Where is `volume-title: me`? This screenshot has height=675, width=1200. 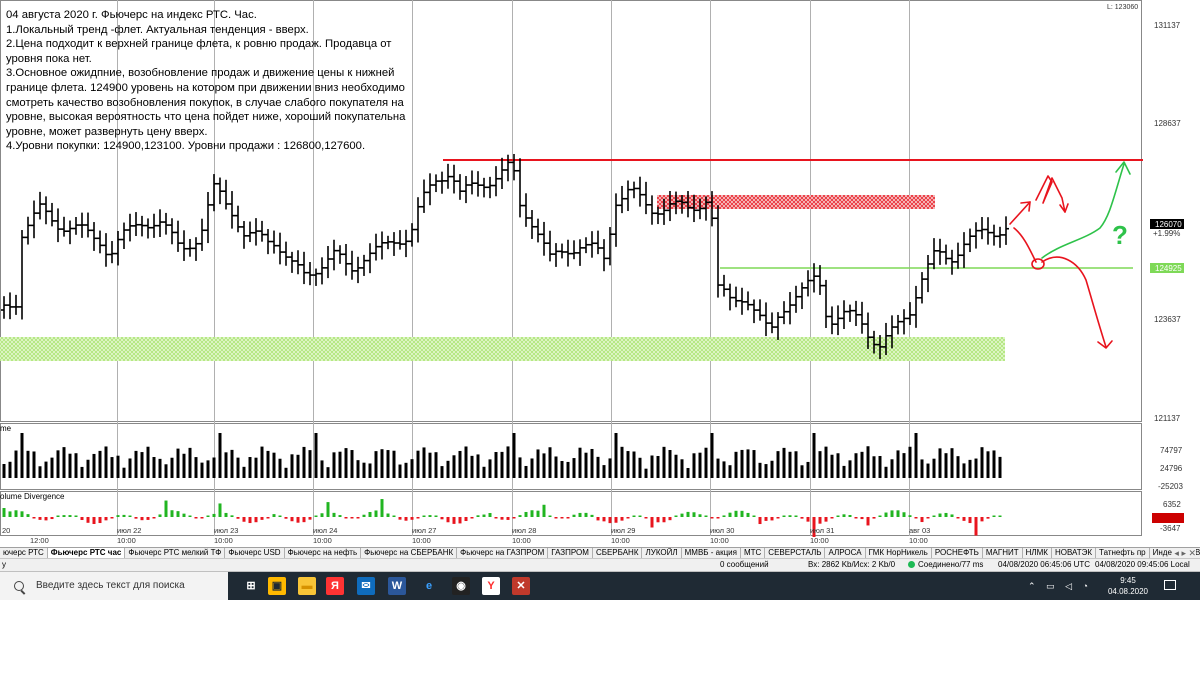 volume-title: me is located at coordinates (6, 428).